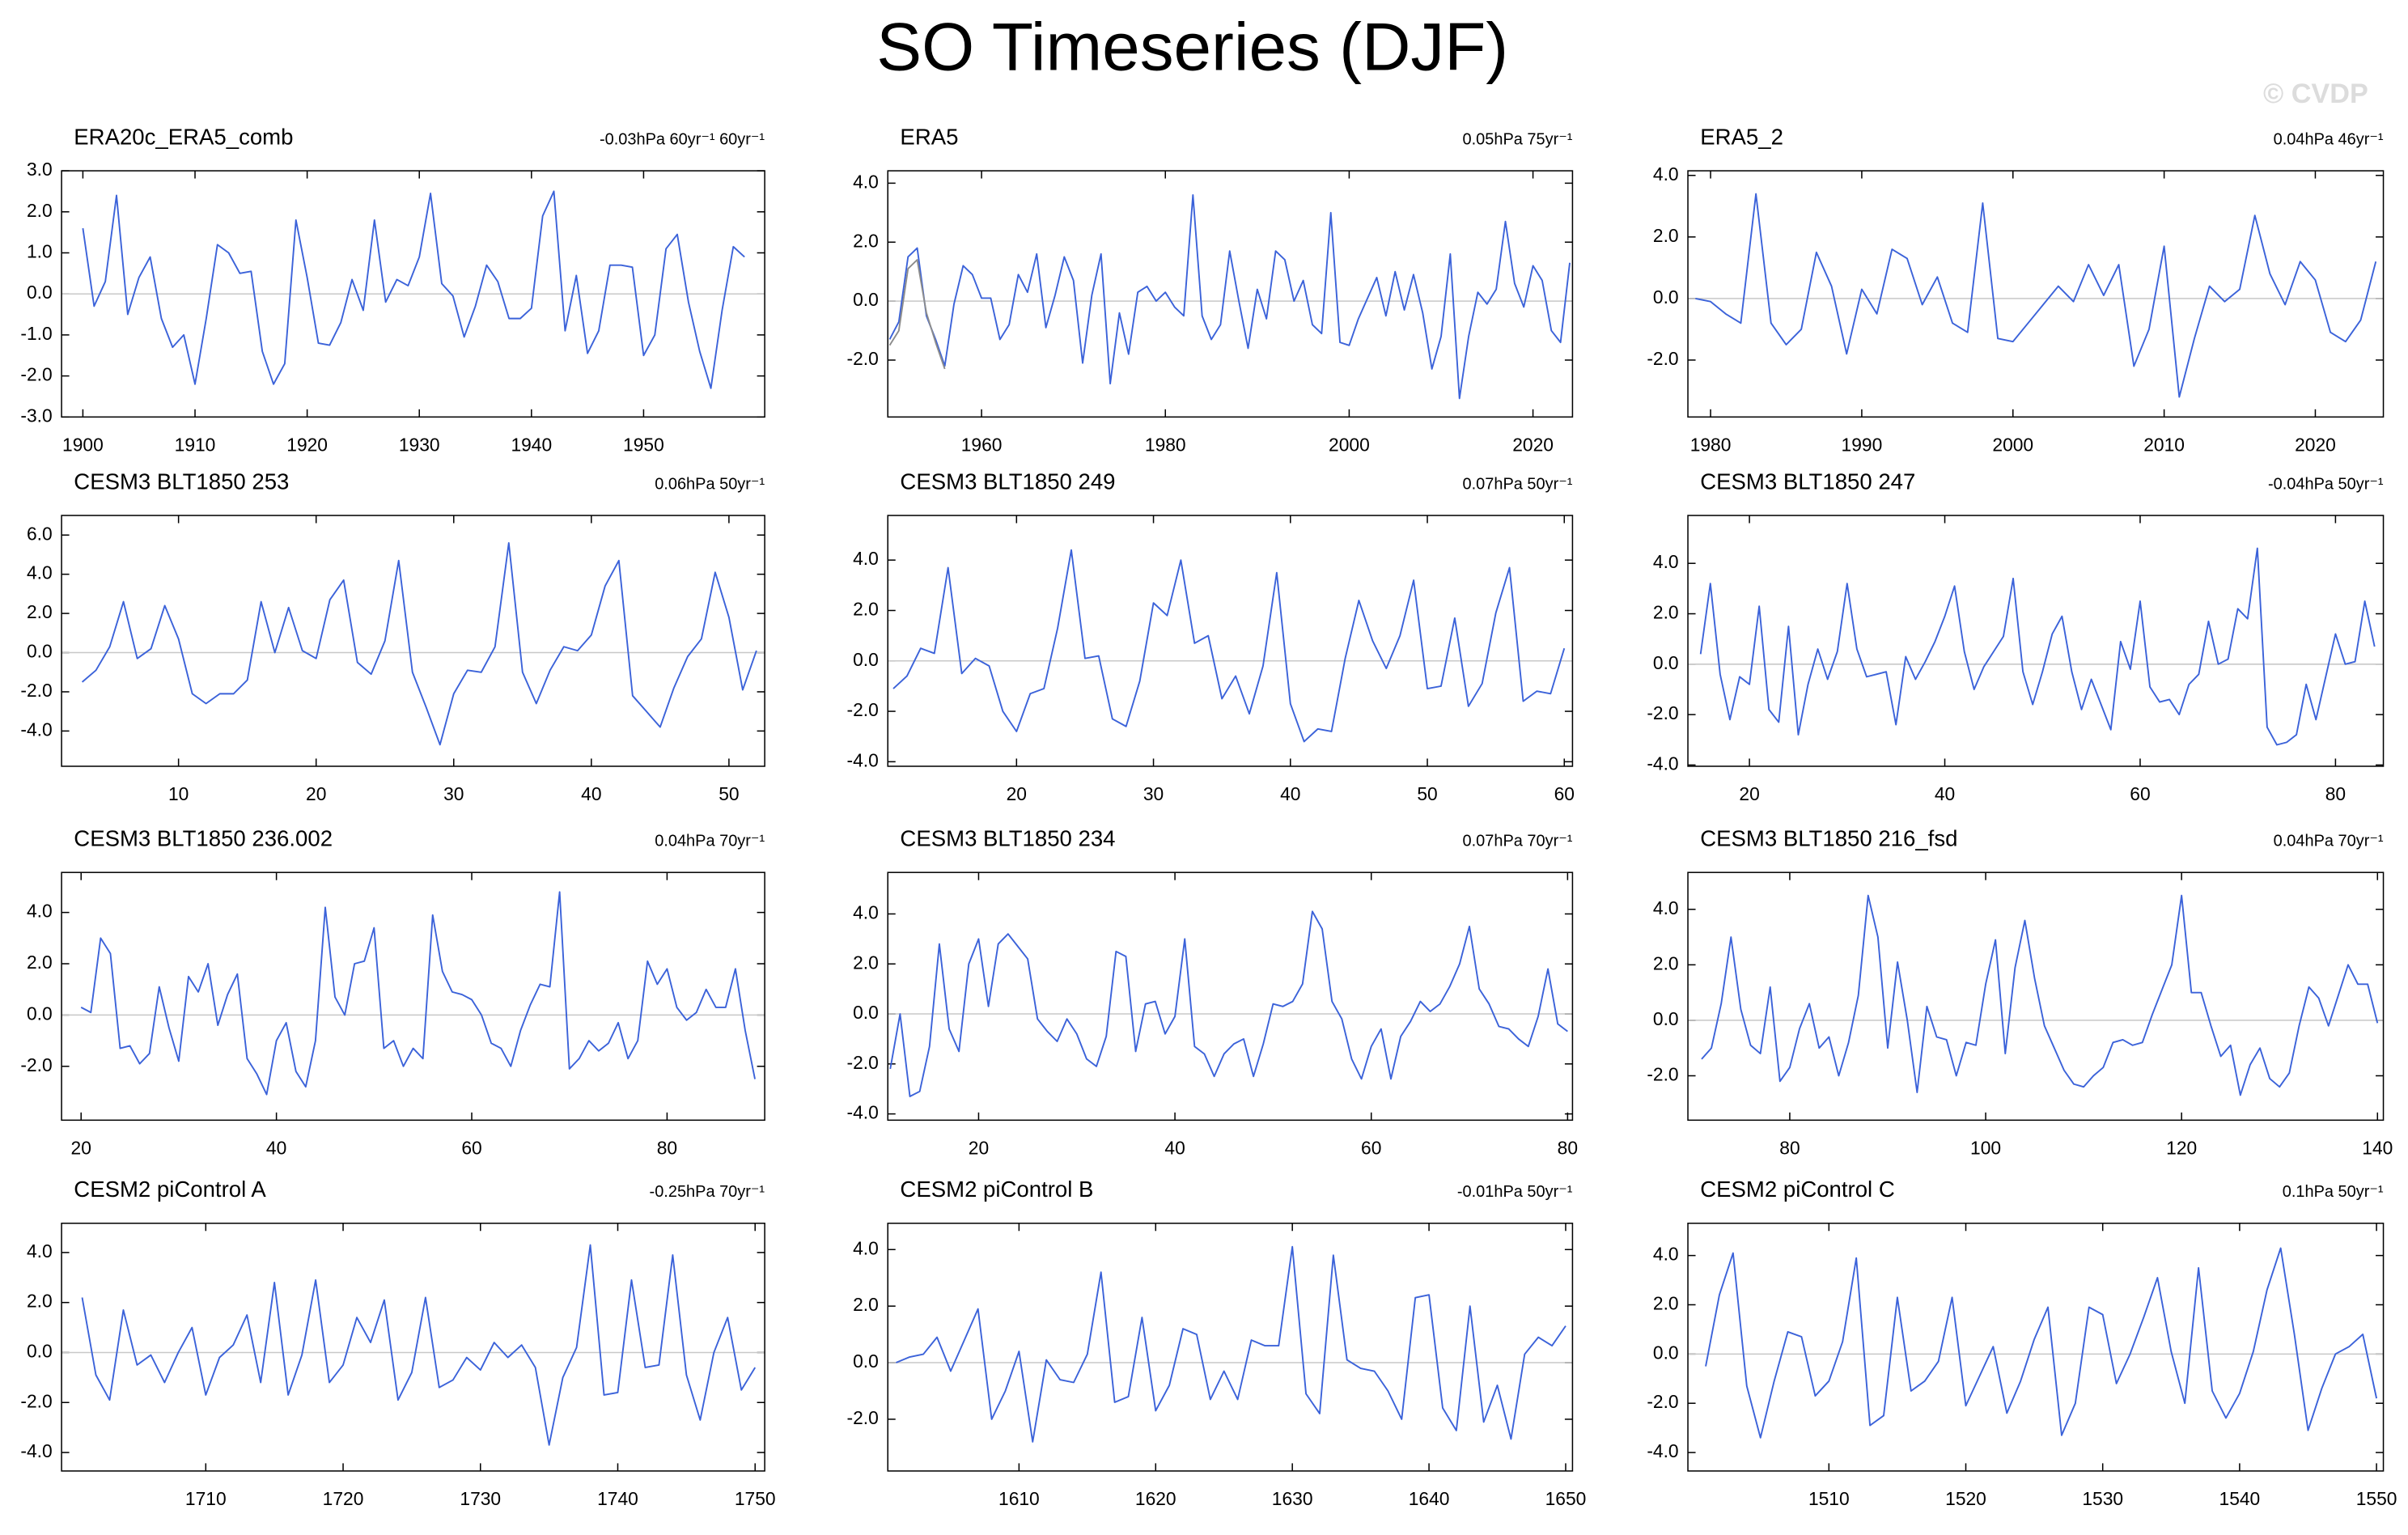  Describe the element at coordinates (643, 445) in the screenshot. I see `x-tick-label: 1950` at that location.